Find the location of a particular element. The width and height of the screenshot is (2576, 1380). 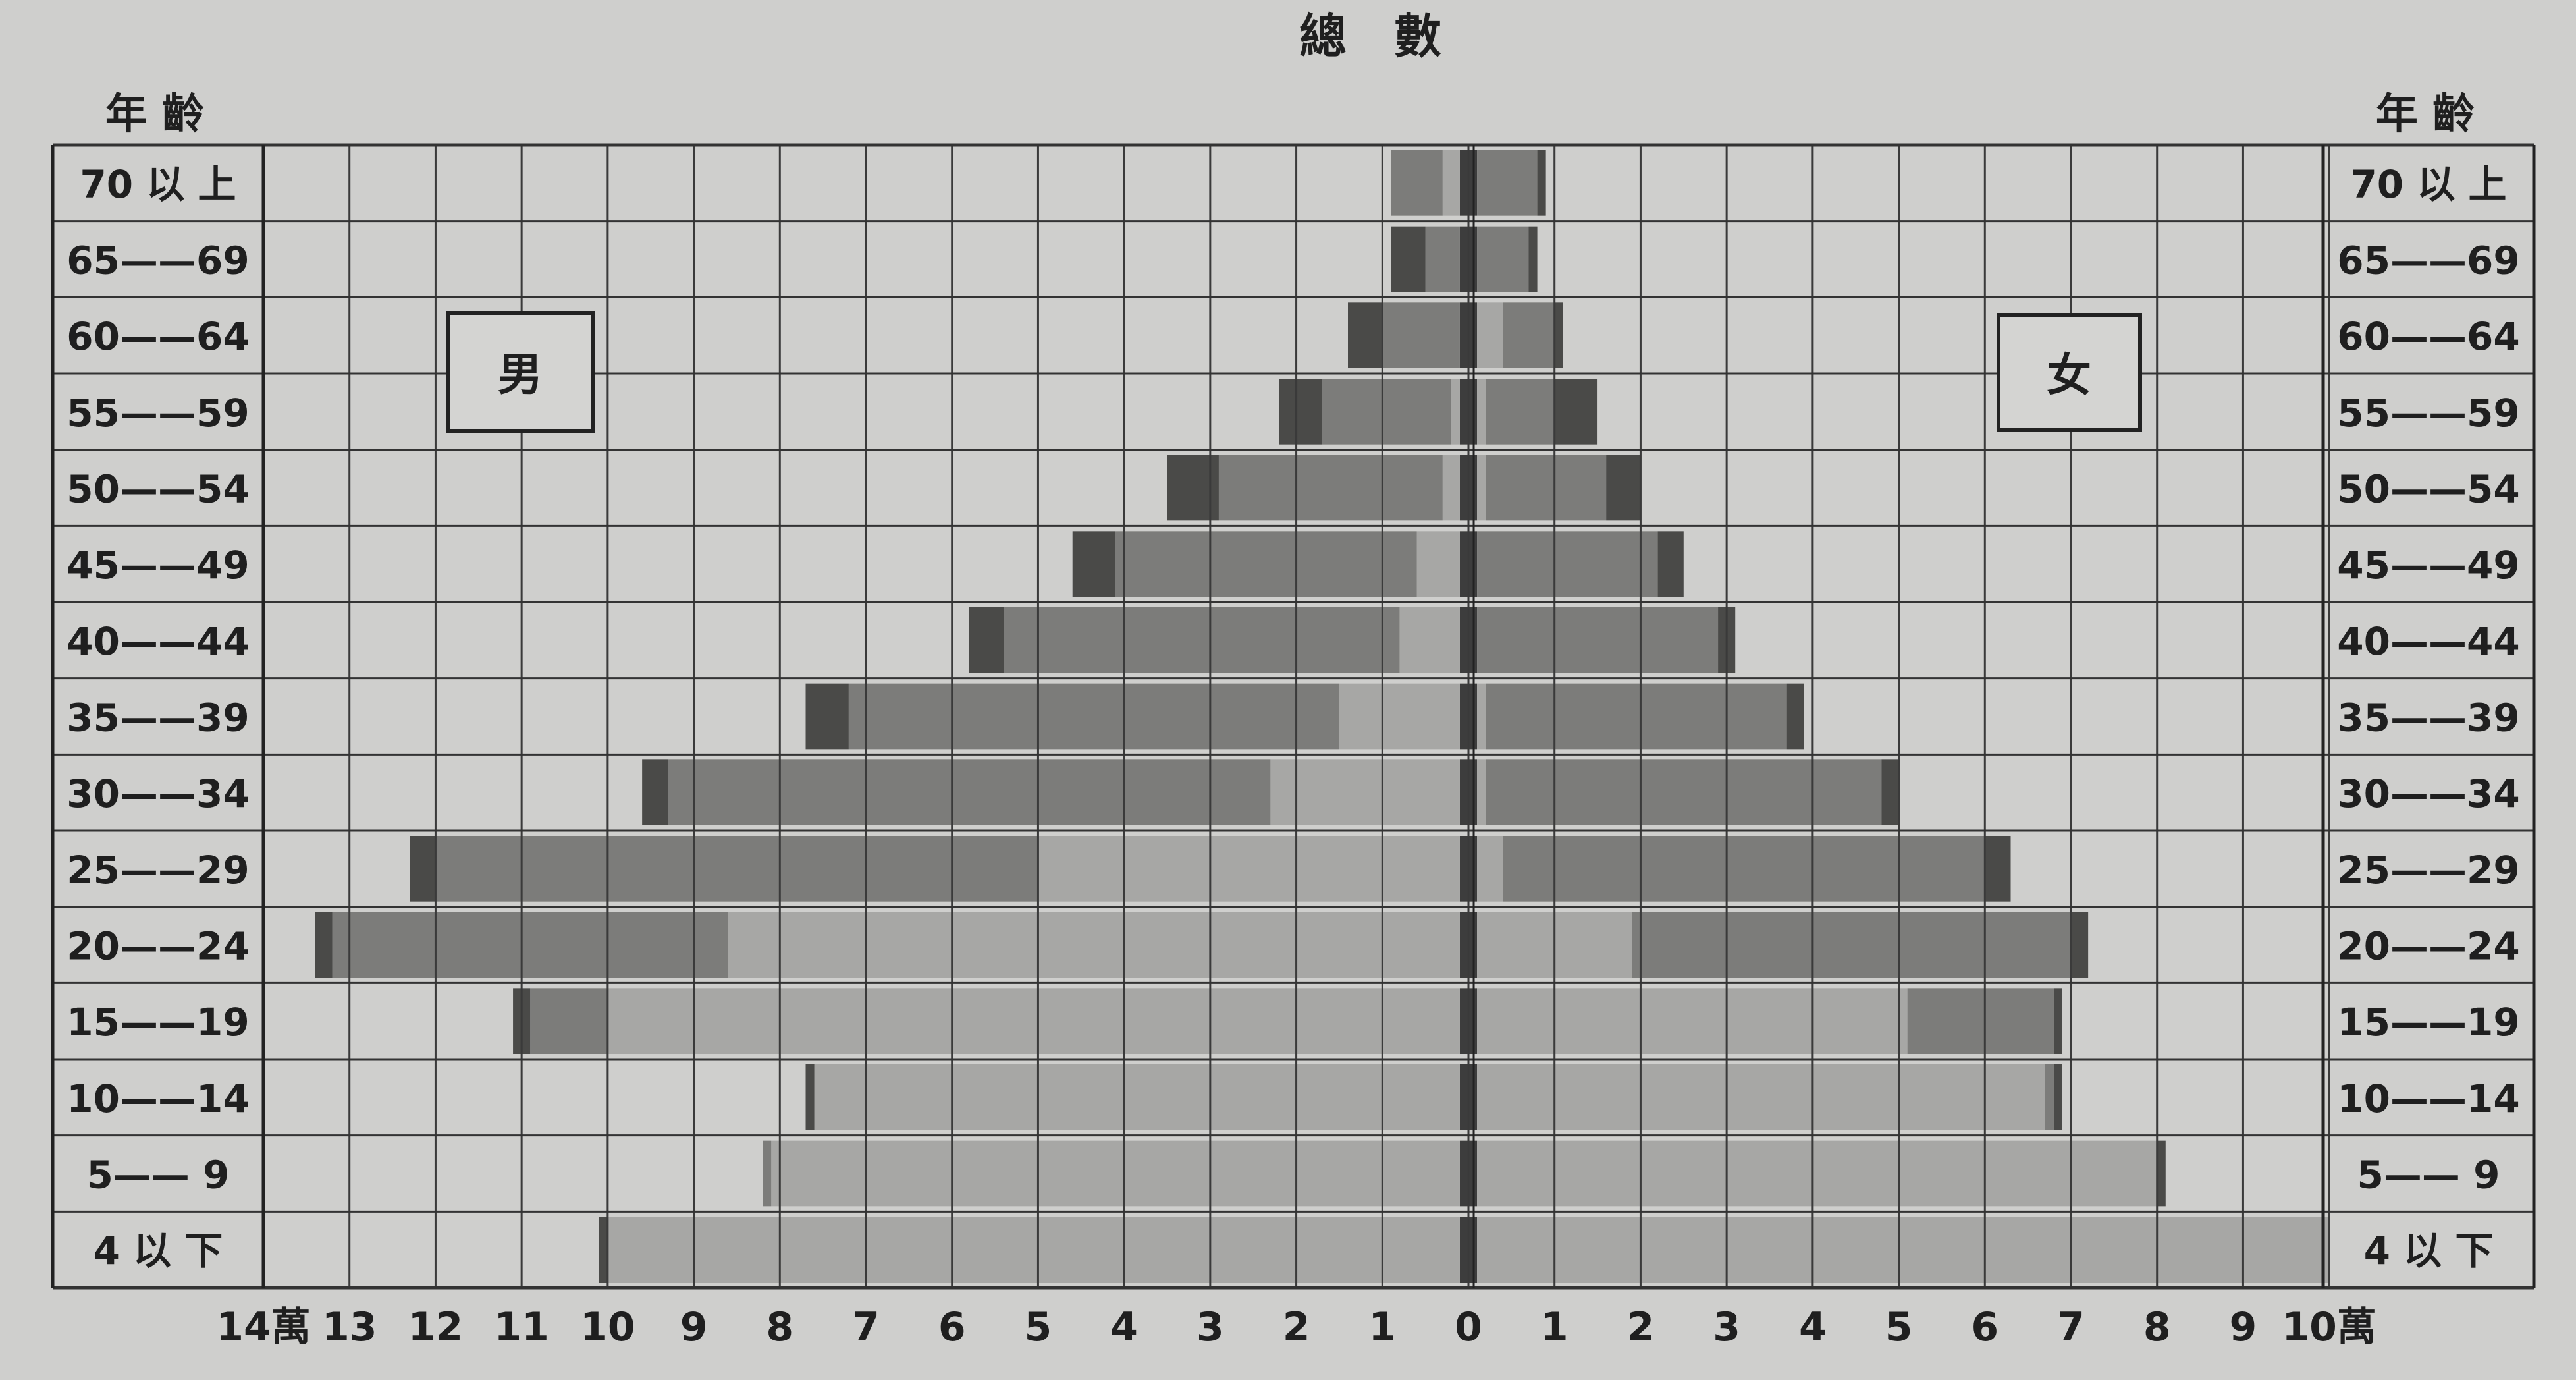

x-tick-label-male: 2 is located at coordinates (1296, 1327).